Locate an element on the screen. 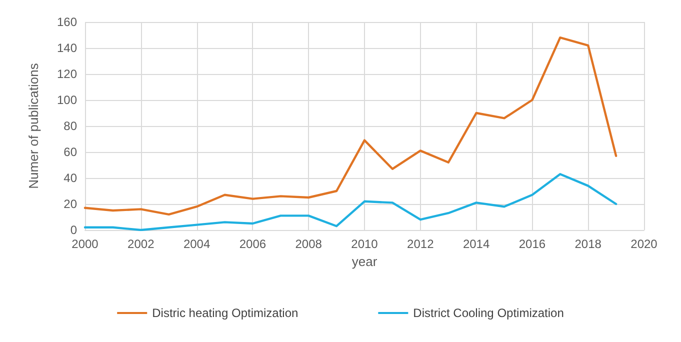  legend-label: Distric heating Optimization is located at coordinates (225, 313).